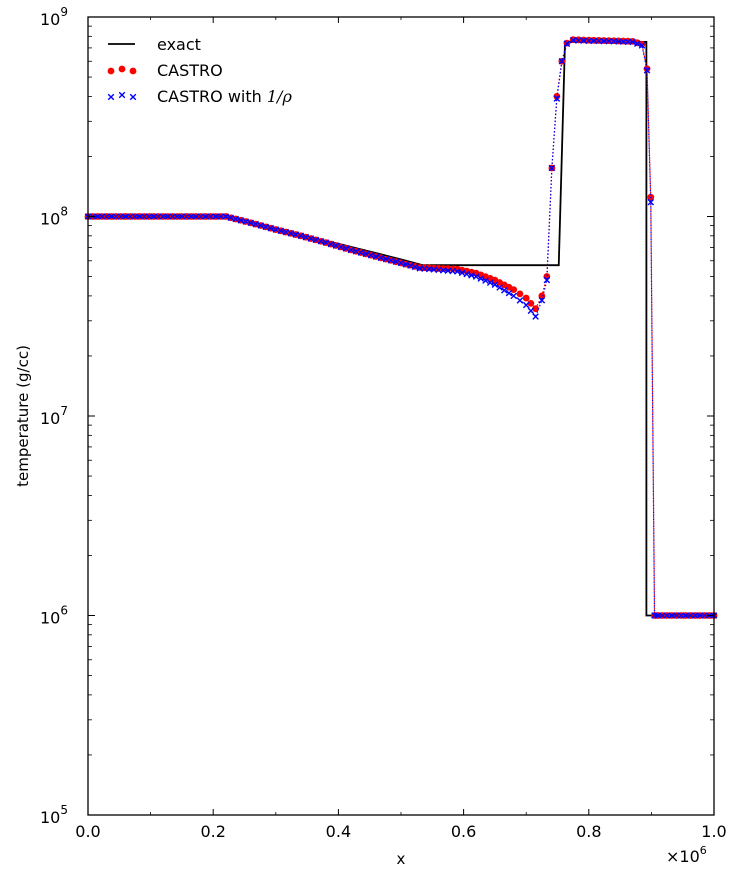  I want to click on x-tick-label: 0.4, so click(338, 831).